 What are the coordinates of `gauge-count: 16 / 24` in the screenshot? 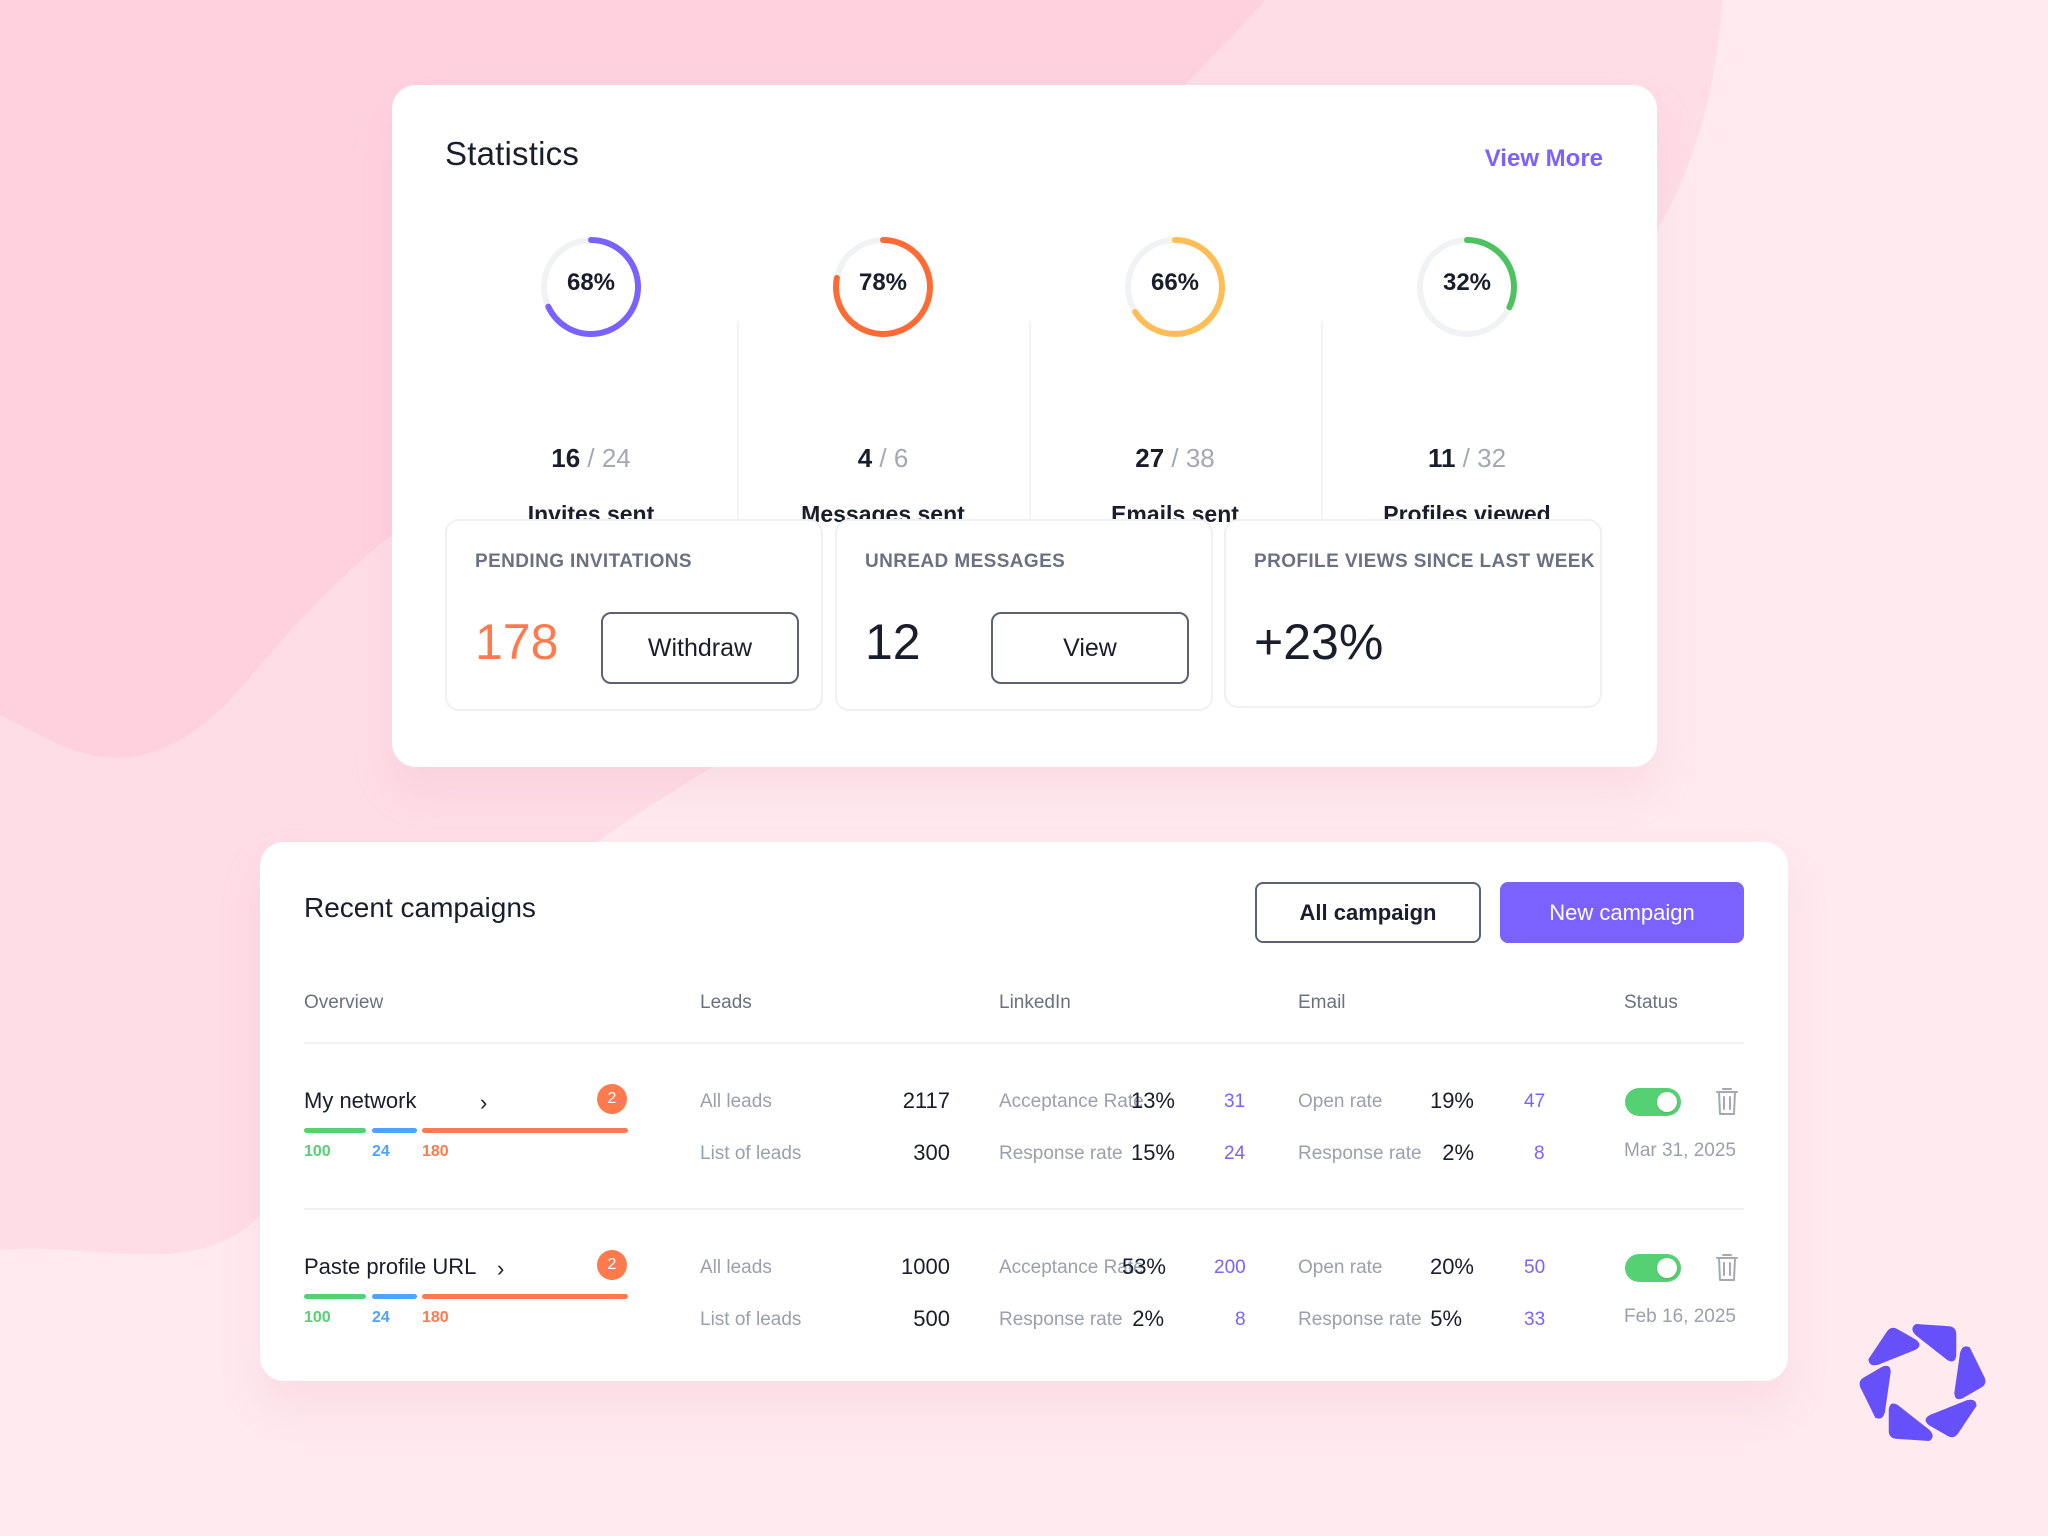 It's located at (591, 458).